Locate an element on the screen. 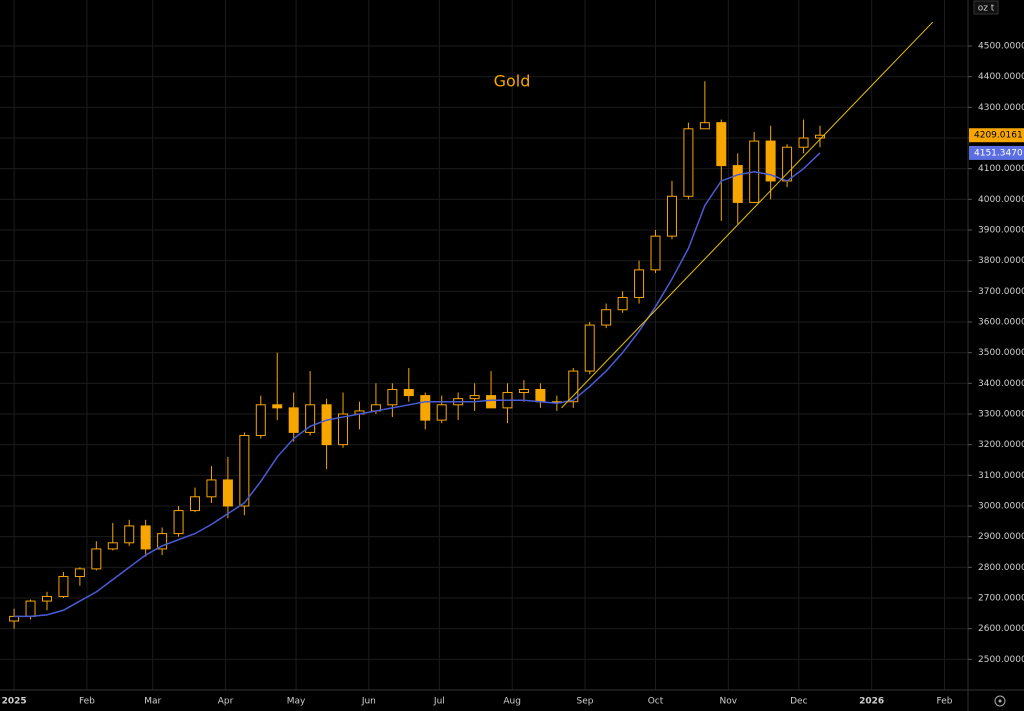  y-tick-label: 3400.0000 is located at coordinates (1001, 384).